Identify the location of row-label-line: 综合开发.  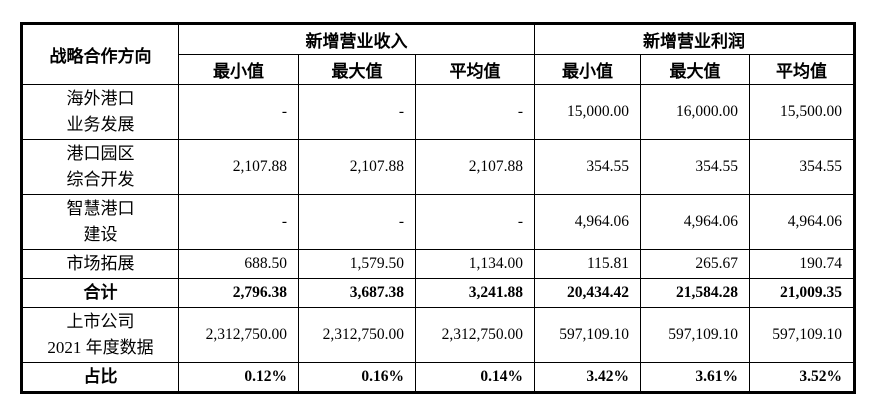
(100, 179).